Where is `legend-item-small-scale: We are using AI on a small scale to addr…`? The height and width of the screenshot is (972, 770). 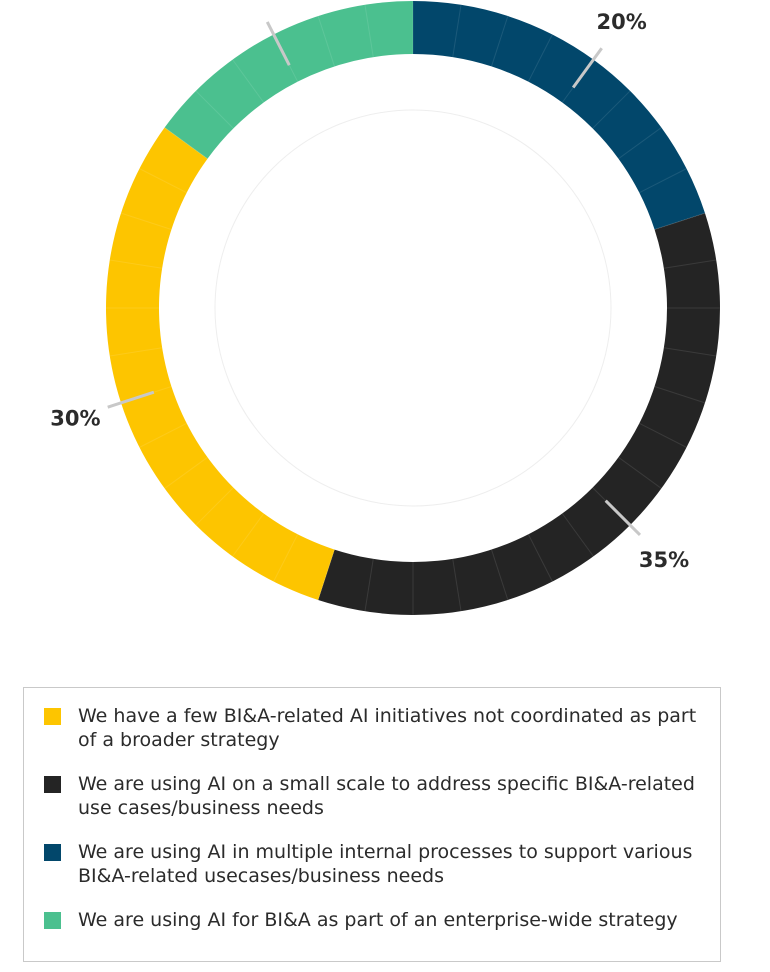 legend-item-small-scale: We are using AI on a small scale to addr… is located at coordinates (372, 796).